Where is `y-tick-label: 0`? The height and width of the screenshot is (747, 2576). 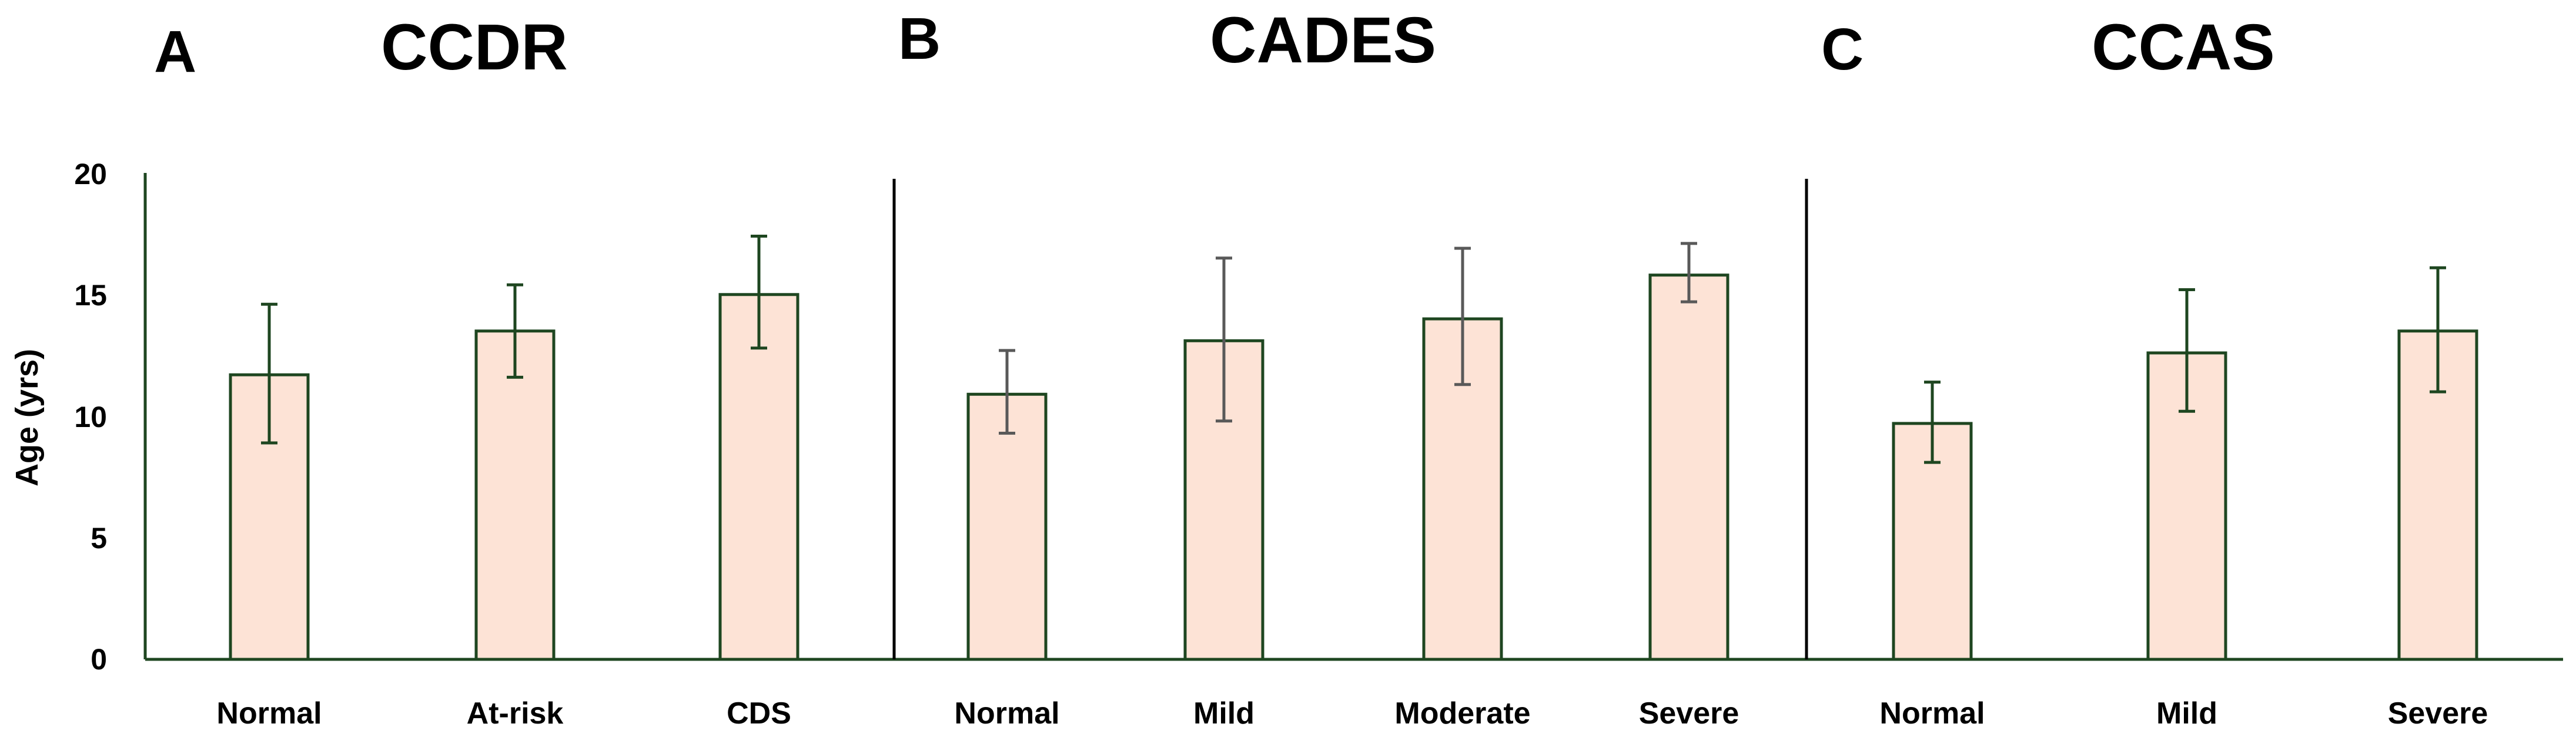
y-tick-label: 0 is located at coordinates (99, 659).